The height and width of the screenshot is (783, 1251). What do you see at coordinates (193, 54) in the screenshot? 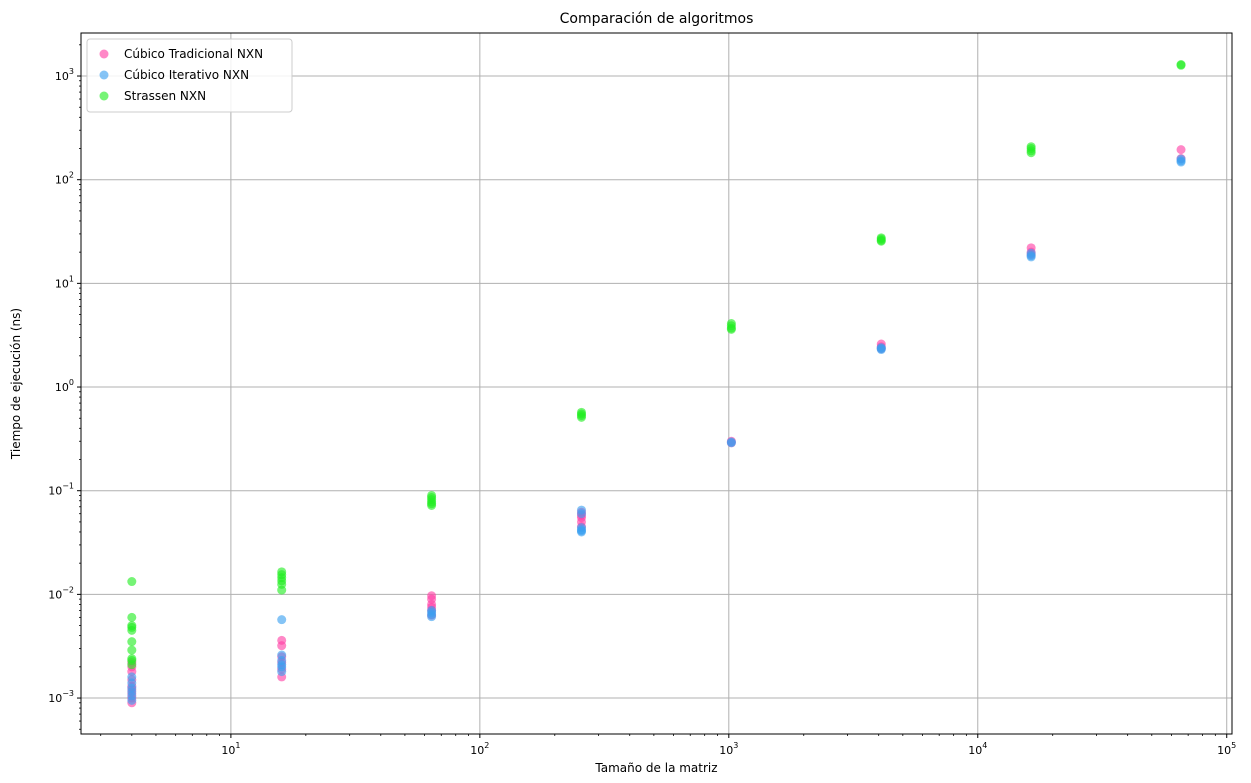
I see `legend-label: Cúbico Tradicional NXN` at bounding box center [193, 54].